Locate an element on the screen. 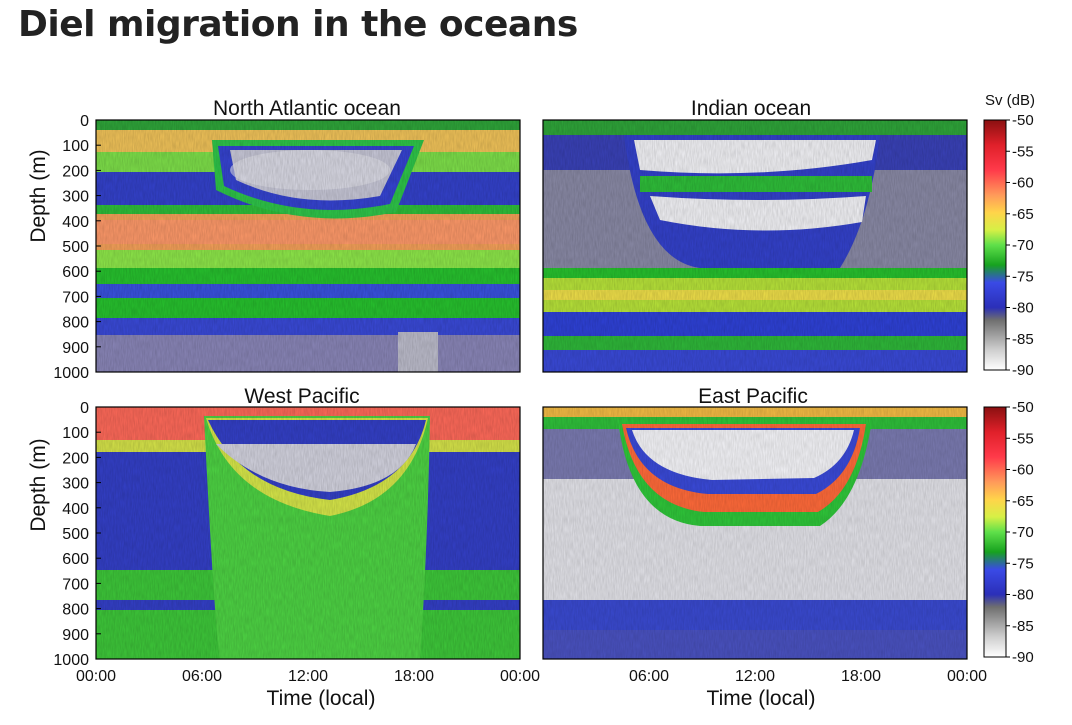  y-axis-label-top: Depth (m) is located at coordinates (38, 195).